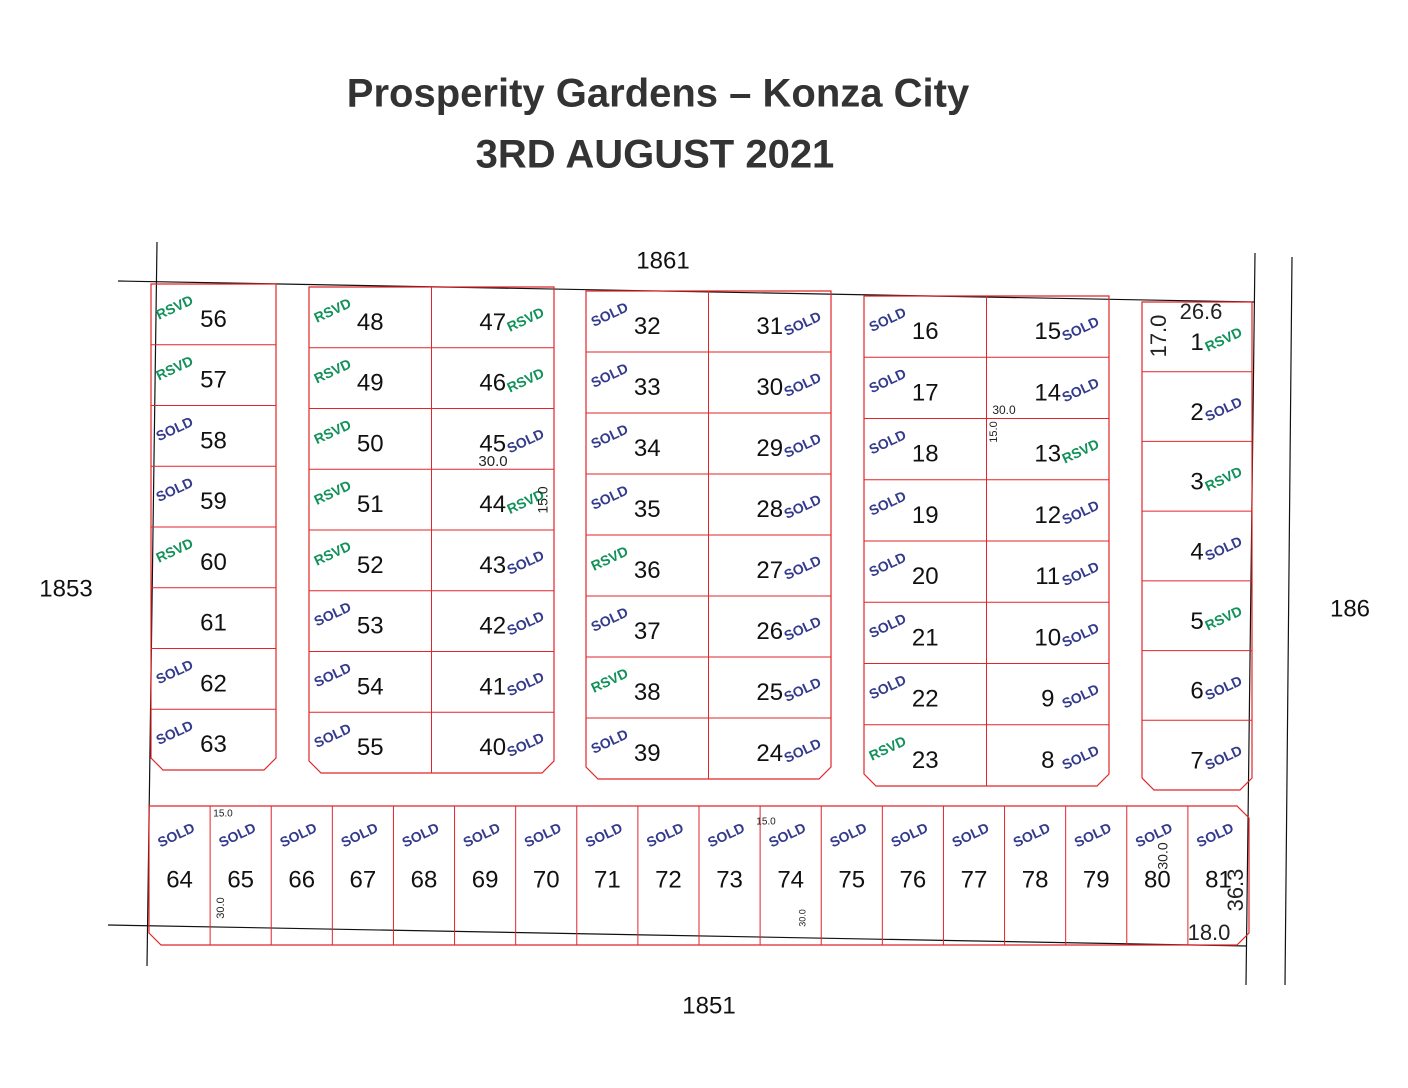 Image resolution: width=1408 pixels, height=1088 pixels. What do you see at coordinates (424, 879) in the screenshot?
I see `plot-number: 68` at bounding box center [424, 879].